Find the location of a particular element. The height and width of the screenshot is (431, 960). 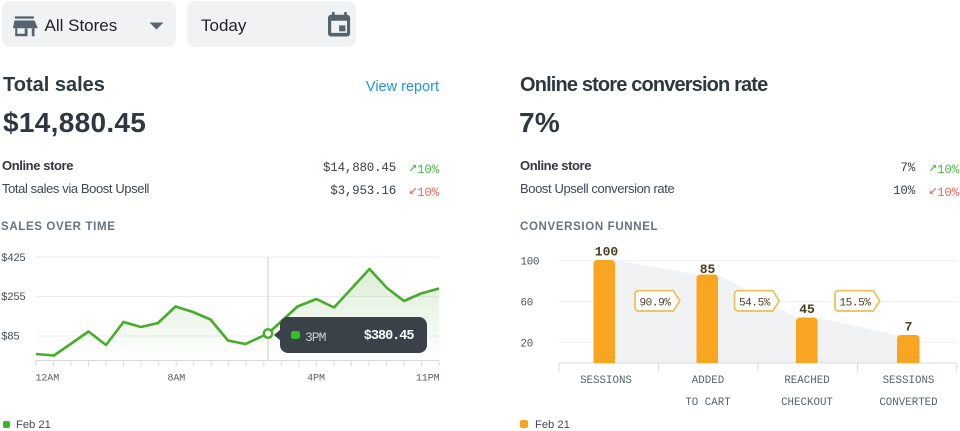

svg-text: 20 is located at coordinates (527, 344).